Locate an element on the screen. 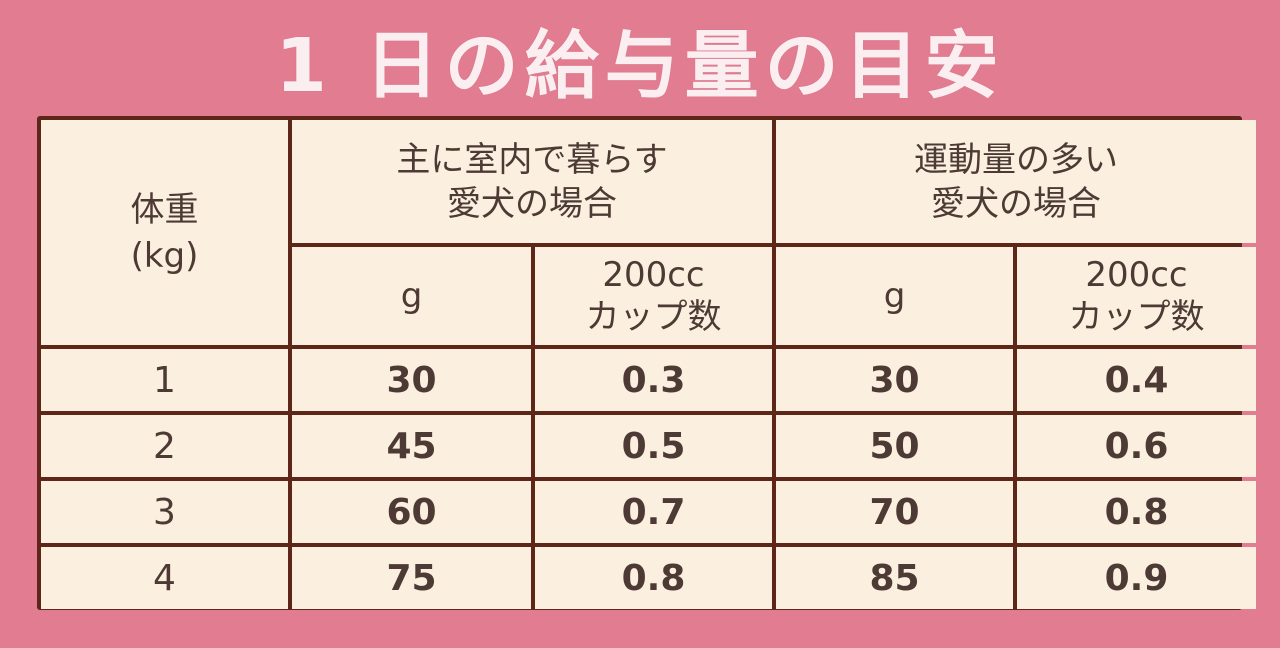 This screenshot has height=648, width=1280. header-indoor-dog: 主に室内で暮らす 愛犬の場合 is located at coordinates (532, 181).